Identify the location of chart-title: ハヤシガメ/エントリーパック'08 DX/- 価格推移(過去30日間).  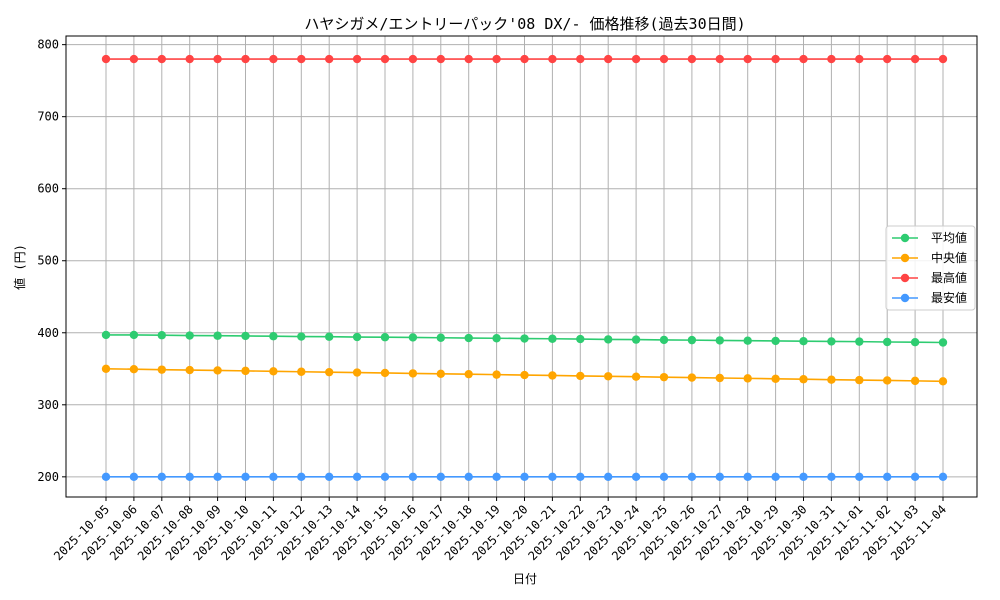
(524, 24).